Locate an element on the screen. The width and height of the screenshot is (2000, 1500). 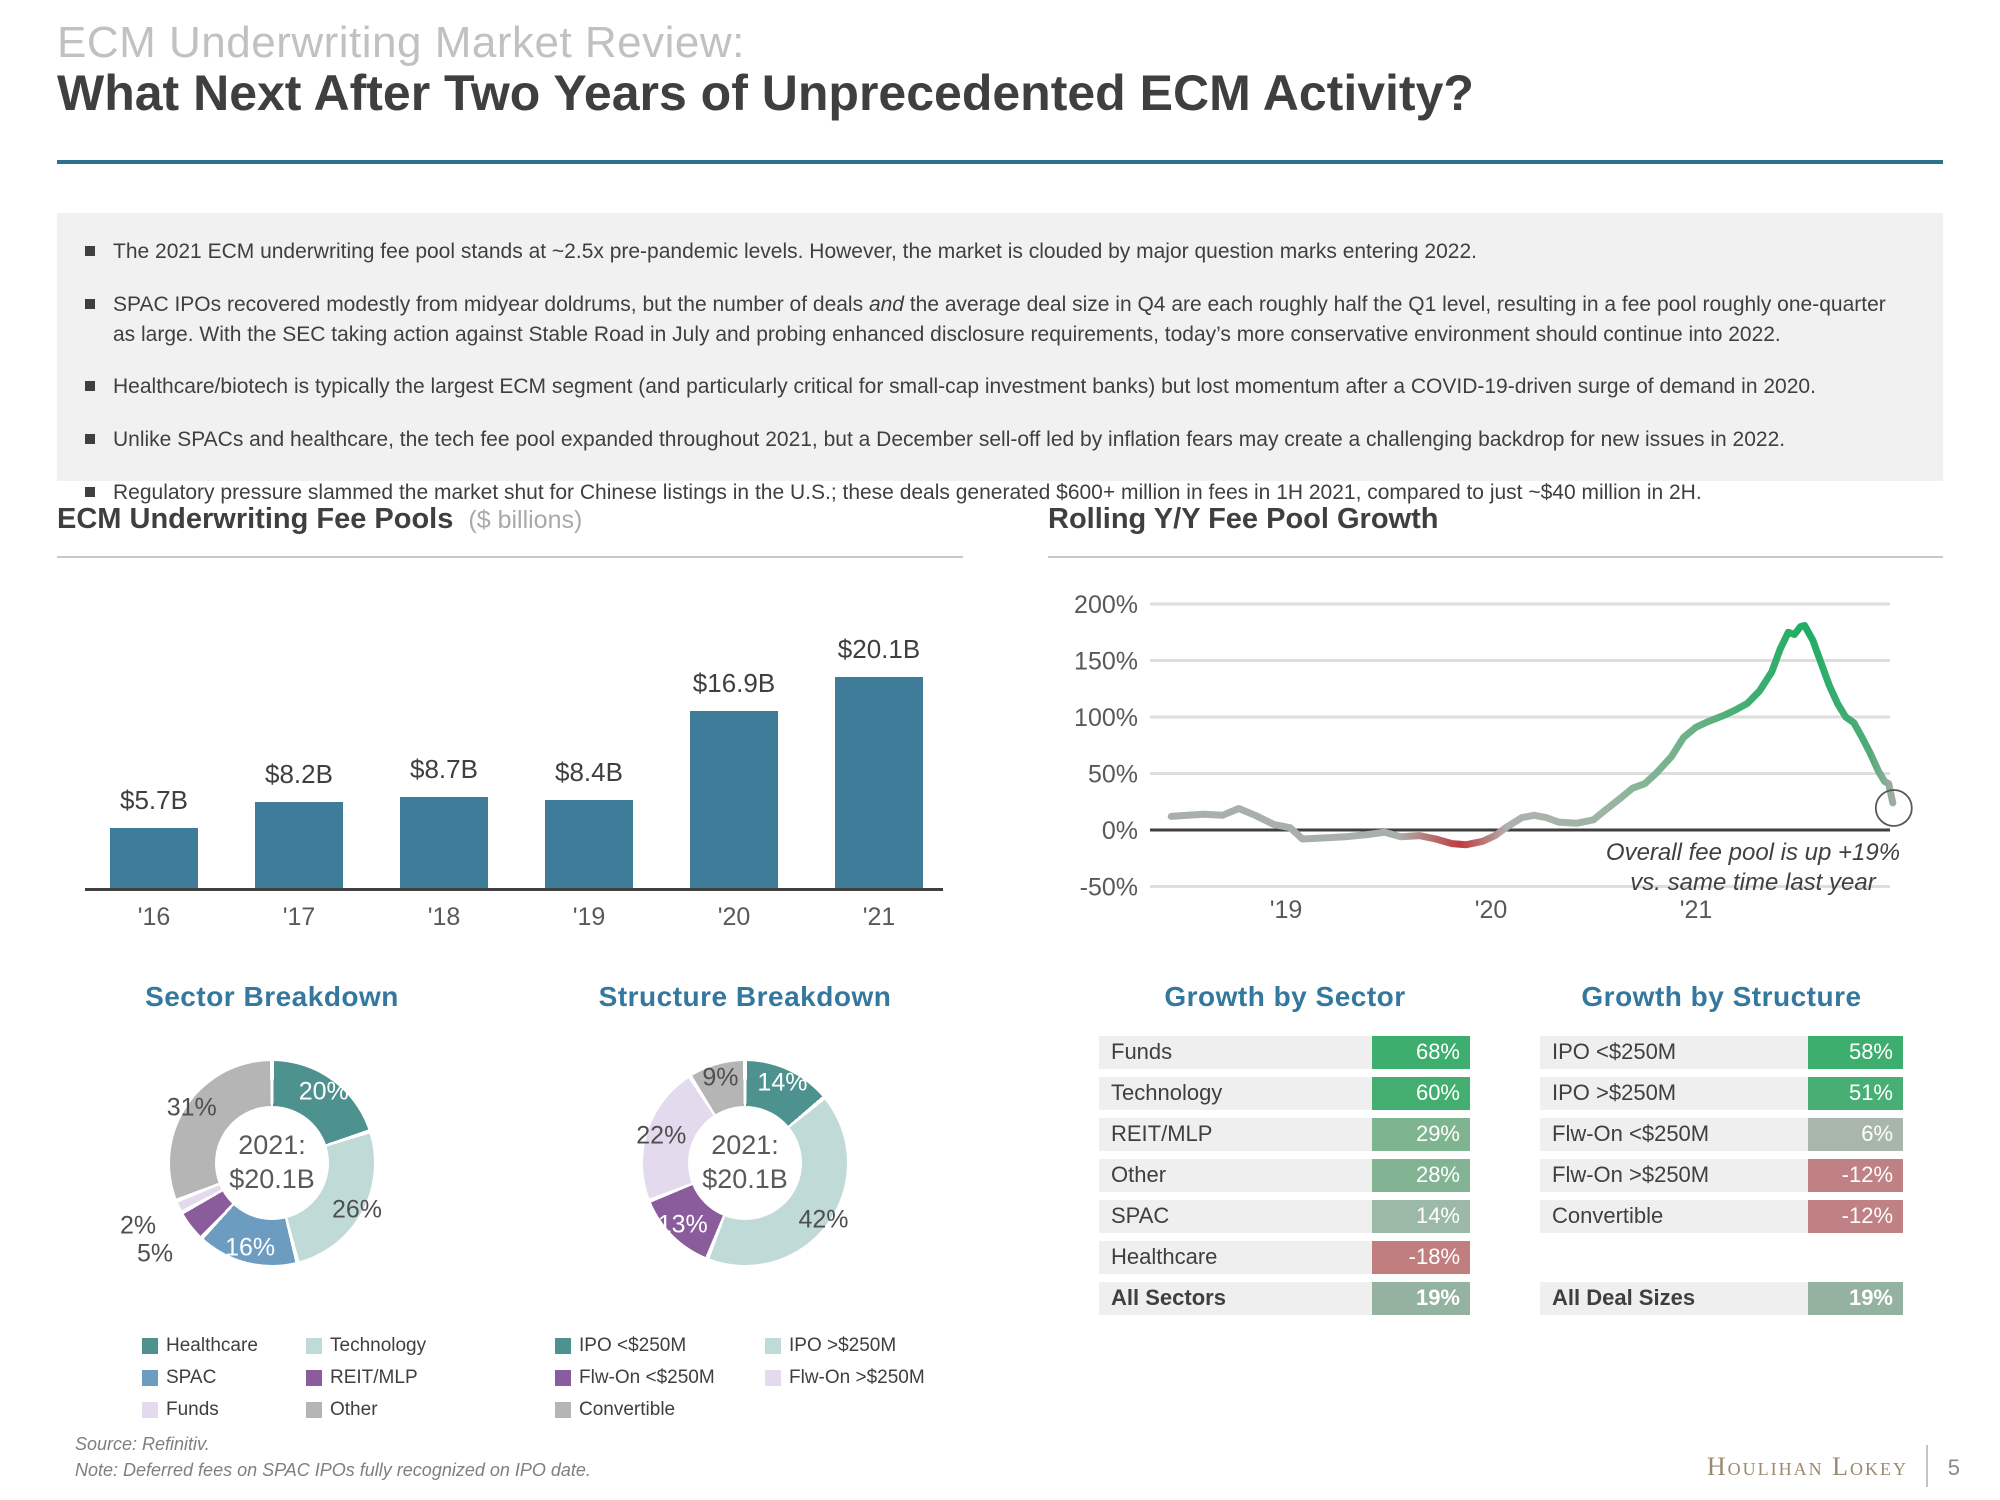
table-row-funds: Funds 68% is located at coordinates (1284, 1052).